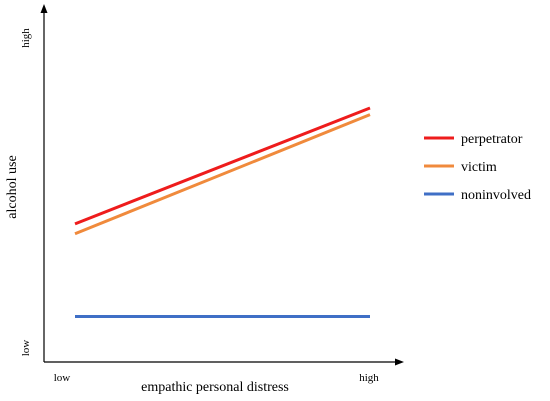 This screenshot has height=401, width=550. I want to click on legend: perpetrator victim noninvolved, so click(477, 167).